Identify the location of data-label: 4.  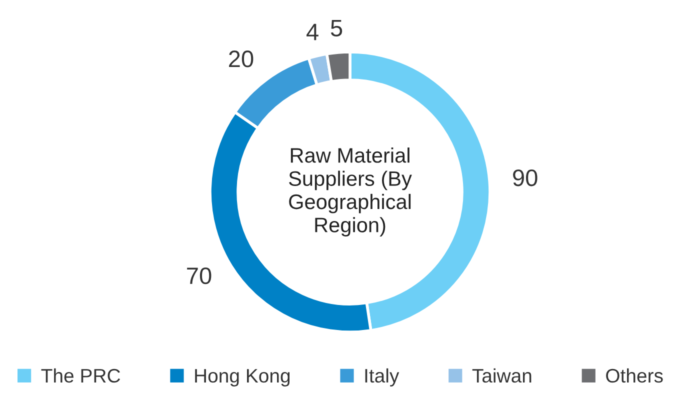
(312, 32).